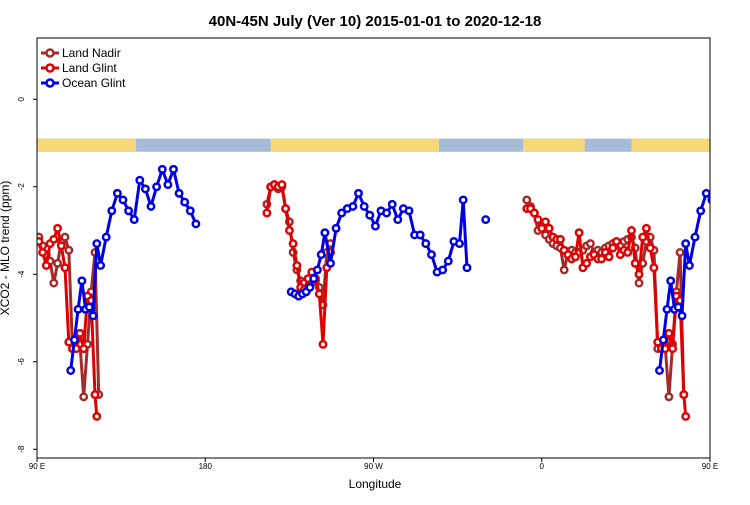  What do you see at coordinates (21, 187) in the screenshot?
I see `y-tick-label: -2` at bounding box center [21, 187].